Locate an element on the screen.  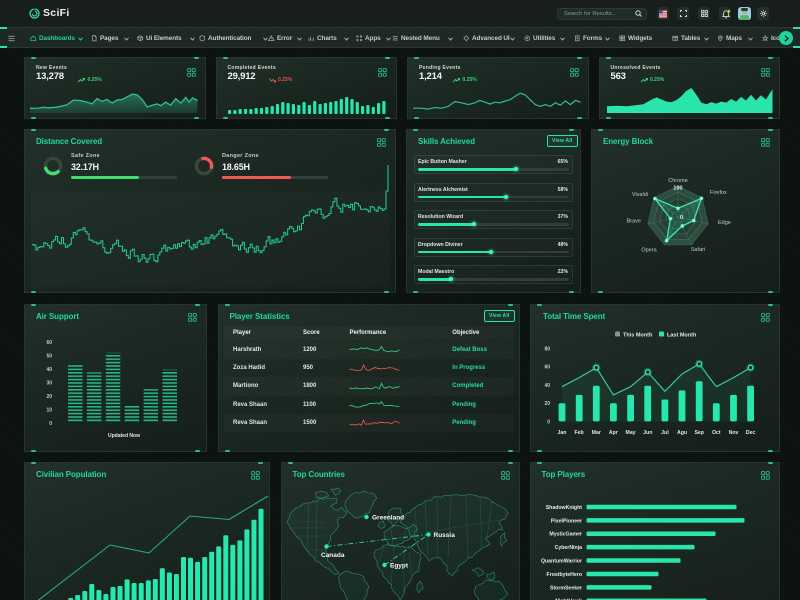
svg-text: Agu is located at coordinates (682, 433).